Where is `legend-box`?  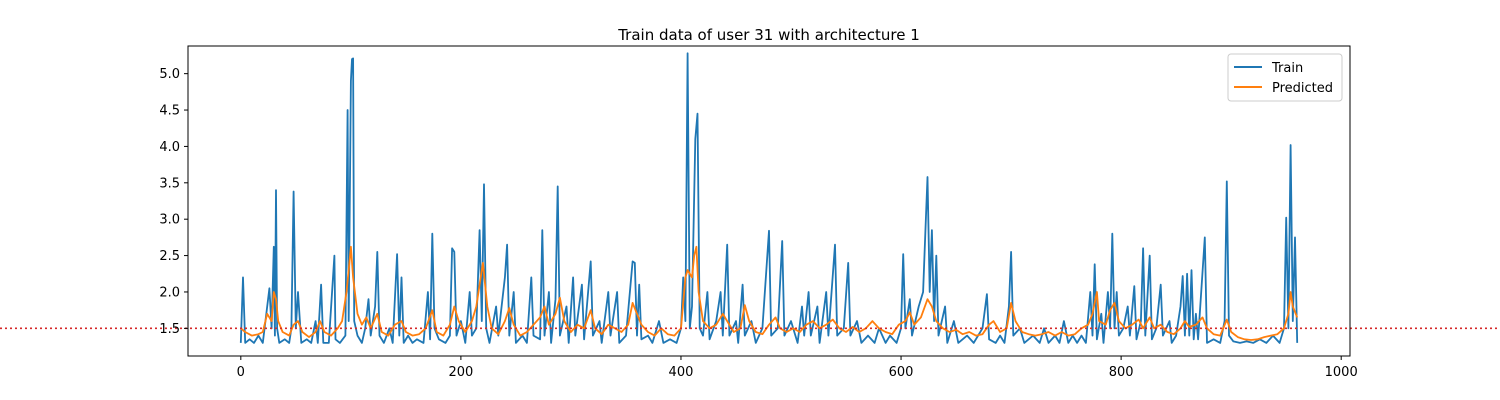 legend-box is located at coordinates (1285, 77).